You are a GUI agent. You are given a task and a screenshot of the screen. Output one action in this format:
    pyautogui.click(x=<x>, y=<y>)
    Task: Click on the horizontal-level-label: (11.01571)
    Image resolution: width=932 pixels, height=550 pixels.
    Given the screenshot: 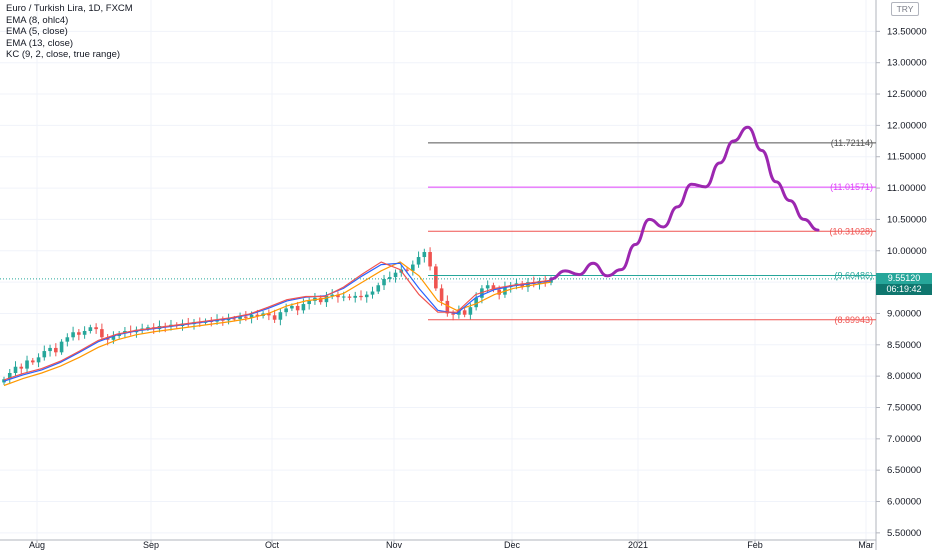 What is the action you would take?
    pyautogui.click(x=851, y=187)
    